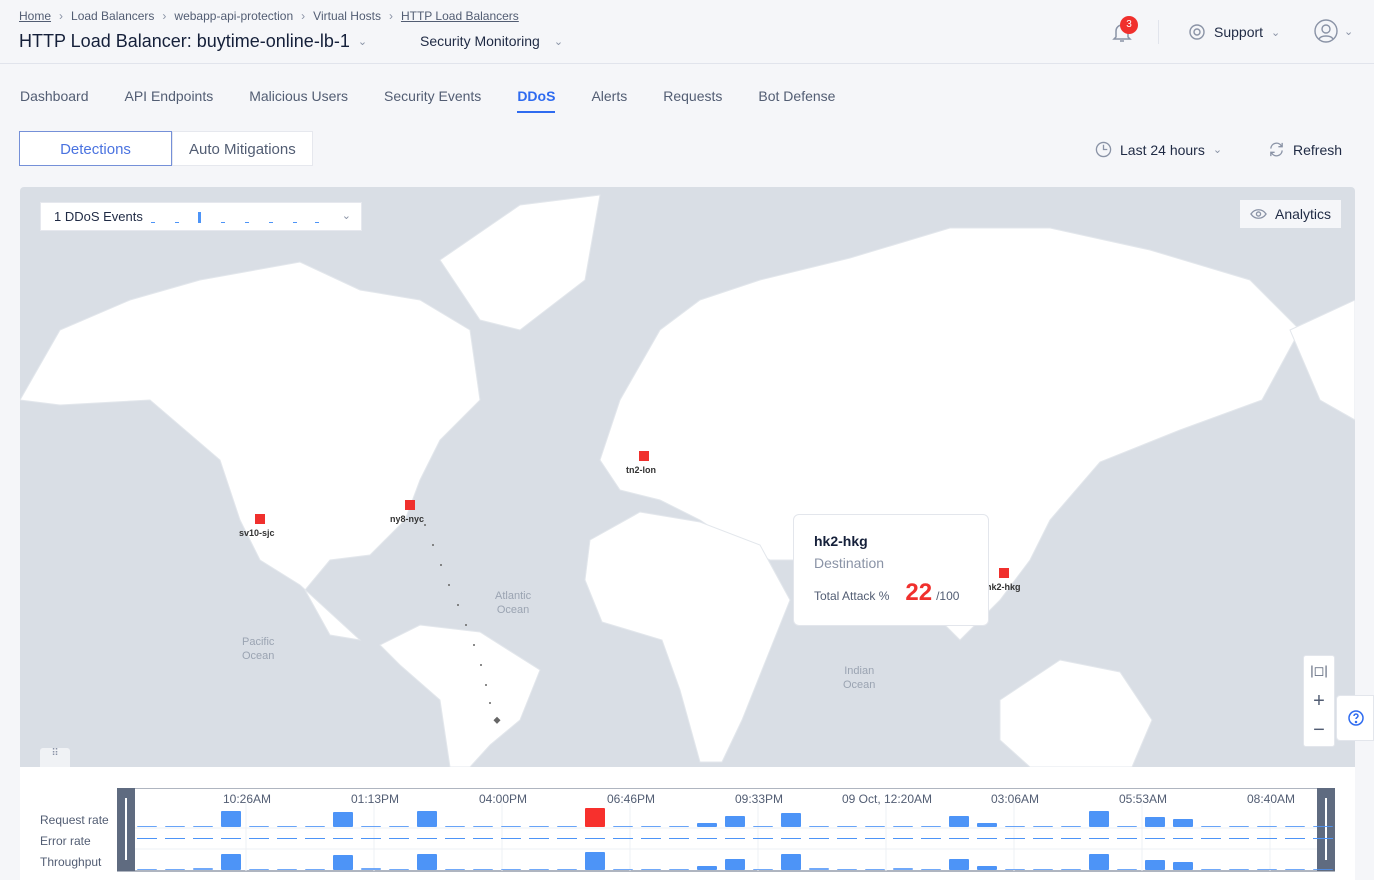  What do you see at coordinates (260, 519) in the screenshot?
I see `site-marker-sv10-sjc` at bounding box center [260, 519].